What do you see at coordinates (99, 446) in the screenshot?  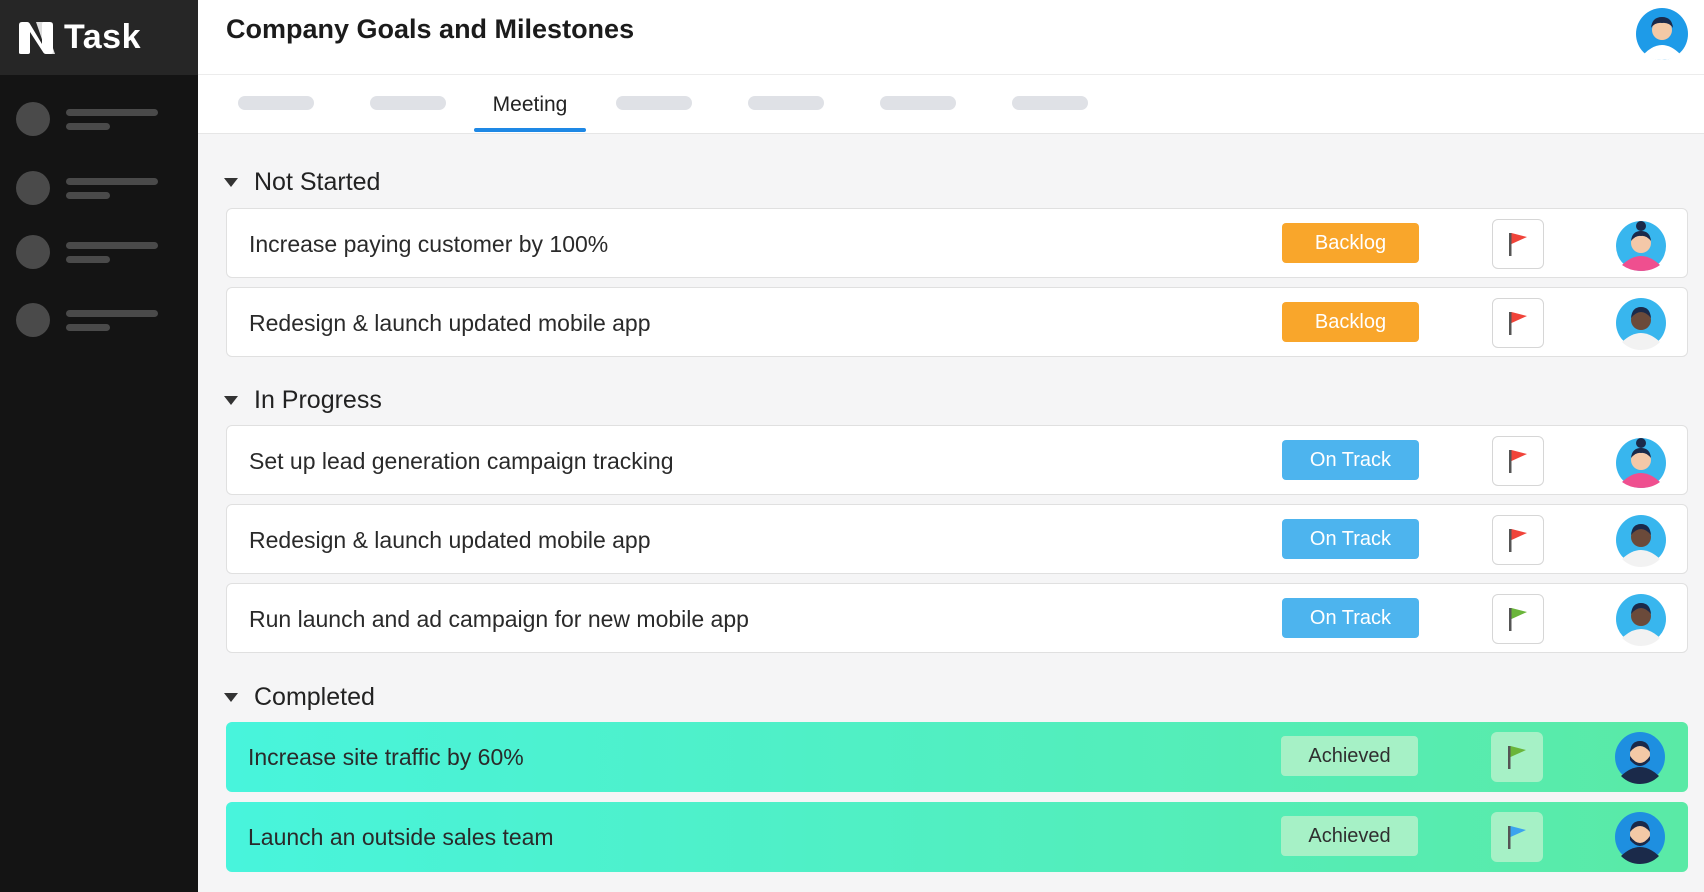 I see `sidebar: Task` at bounding box center [99, 446].